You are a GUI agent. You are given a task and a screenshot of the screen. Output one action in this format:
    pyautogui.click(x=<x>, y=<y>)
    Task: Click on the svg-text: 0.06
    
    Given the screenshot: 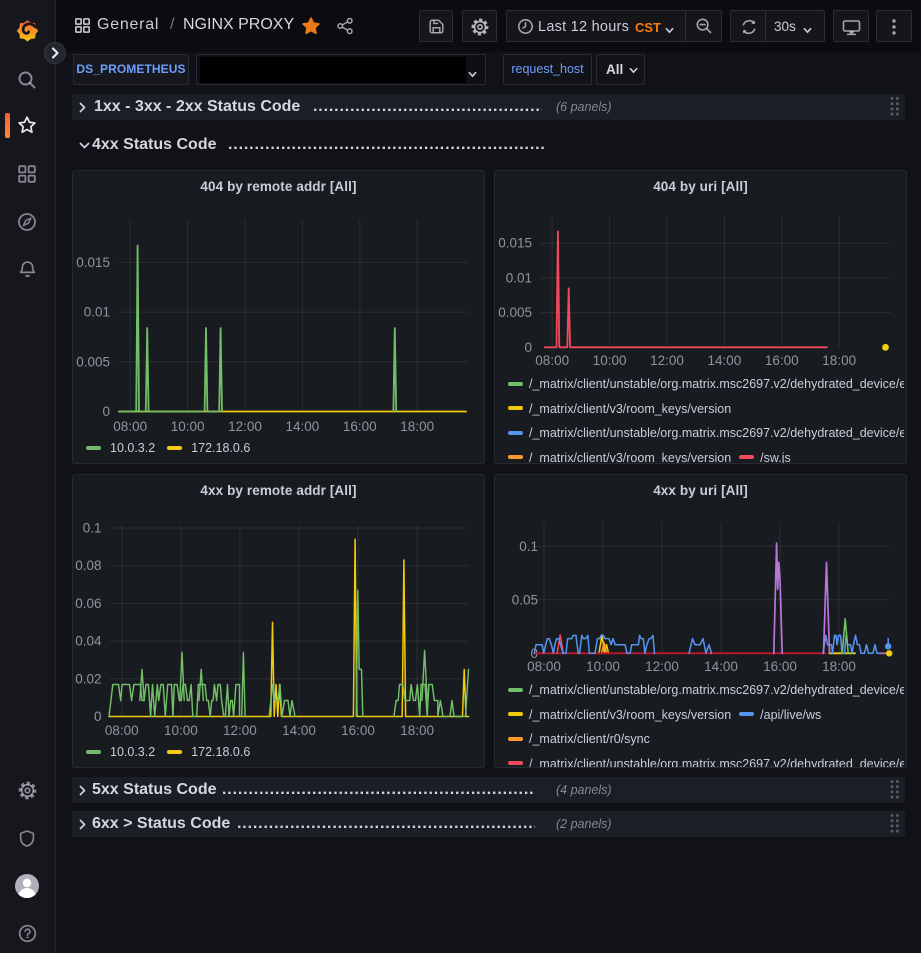 What is the action you would take?
    pyautogui.click(x=88, y=603)
    